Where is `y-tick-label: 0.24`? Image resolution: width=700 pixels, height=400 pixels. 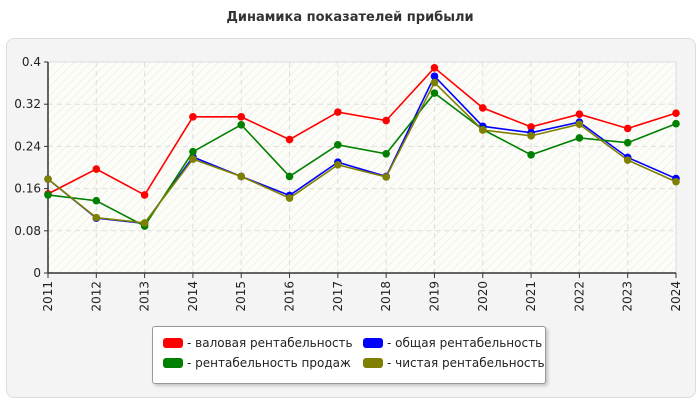 y-tick-label: 0.24 is located at coordinates (27, 146).